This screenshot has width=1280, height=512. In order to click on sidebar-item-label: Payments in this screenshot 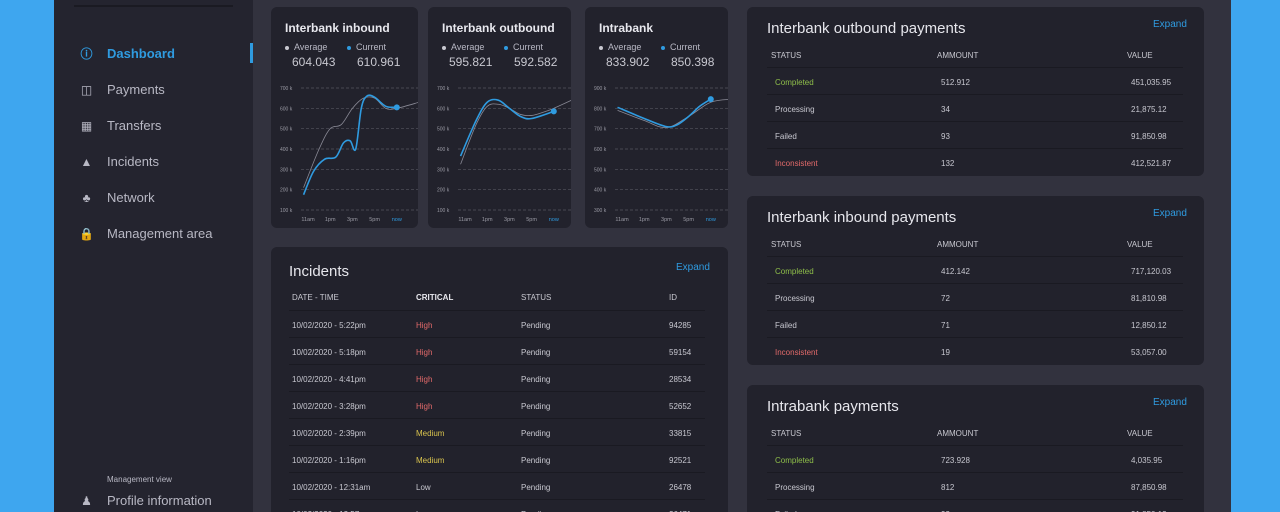, I will do `click(136, 89)`.